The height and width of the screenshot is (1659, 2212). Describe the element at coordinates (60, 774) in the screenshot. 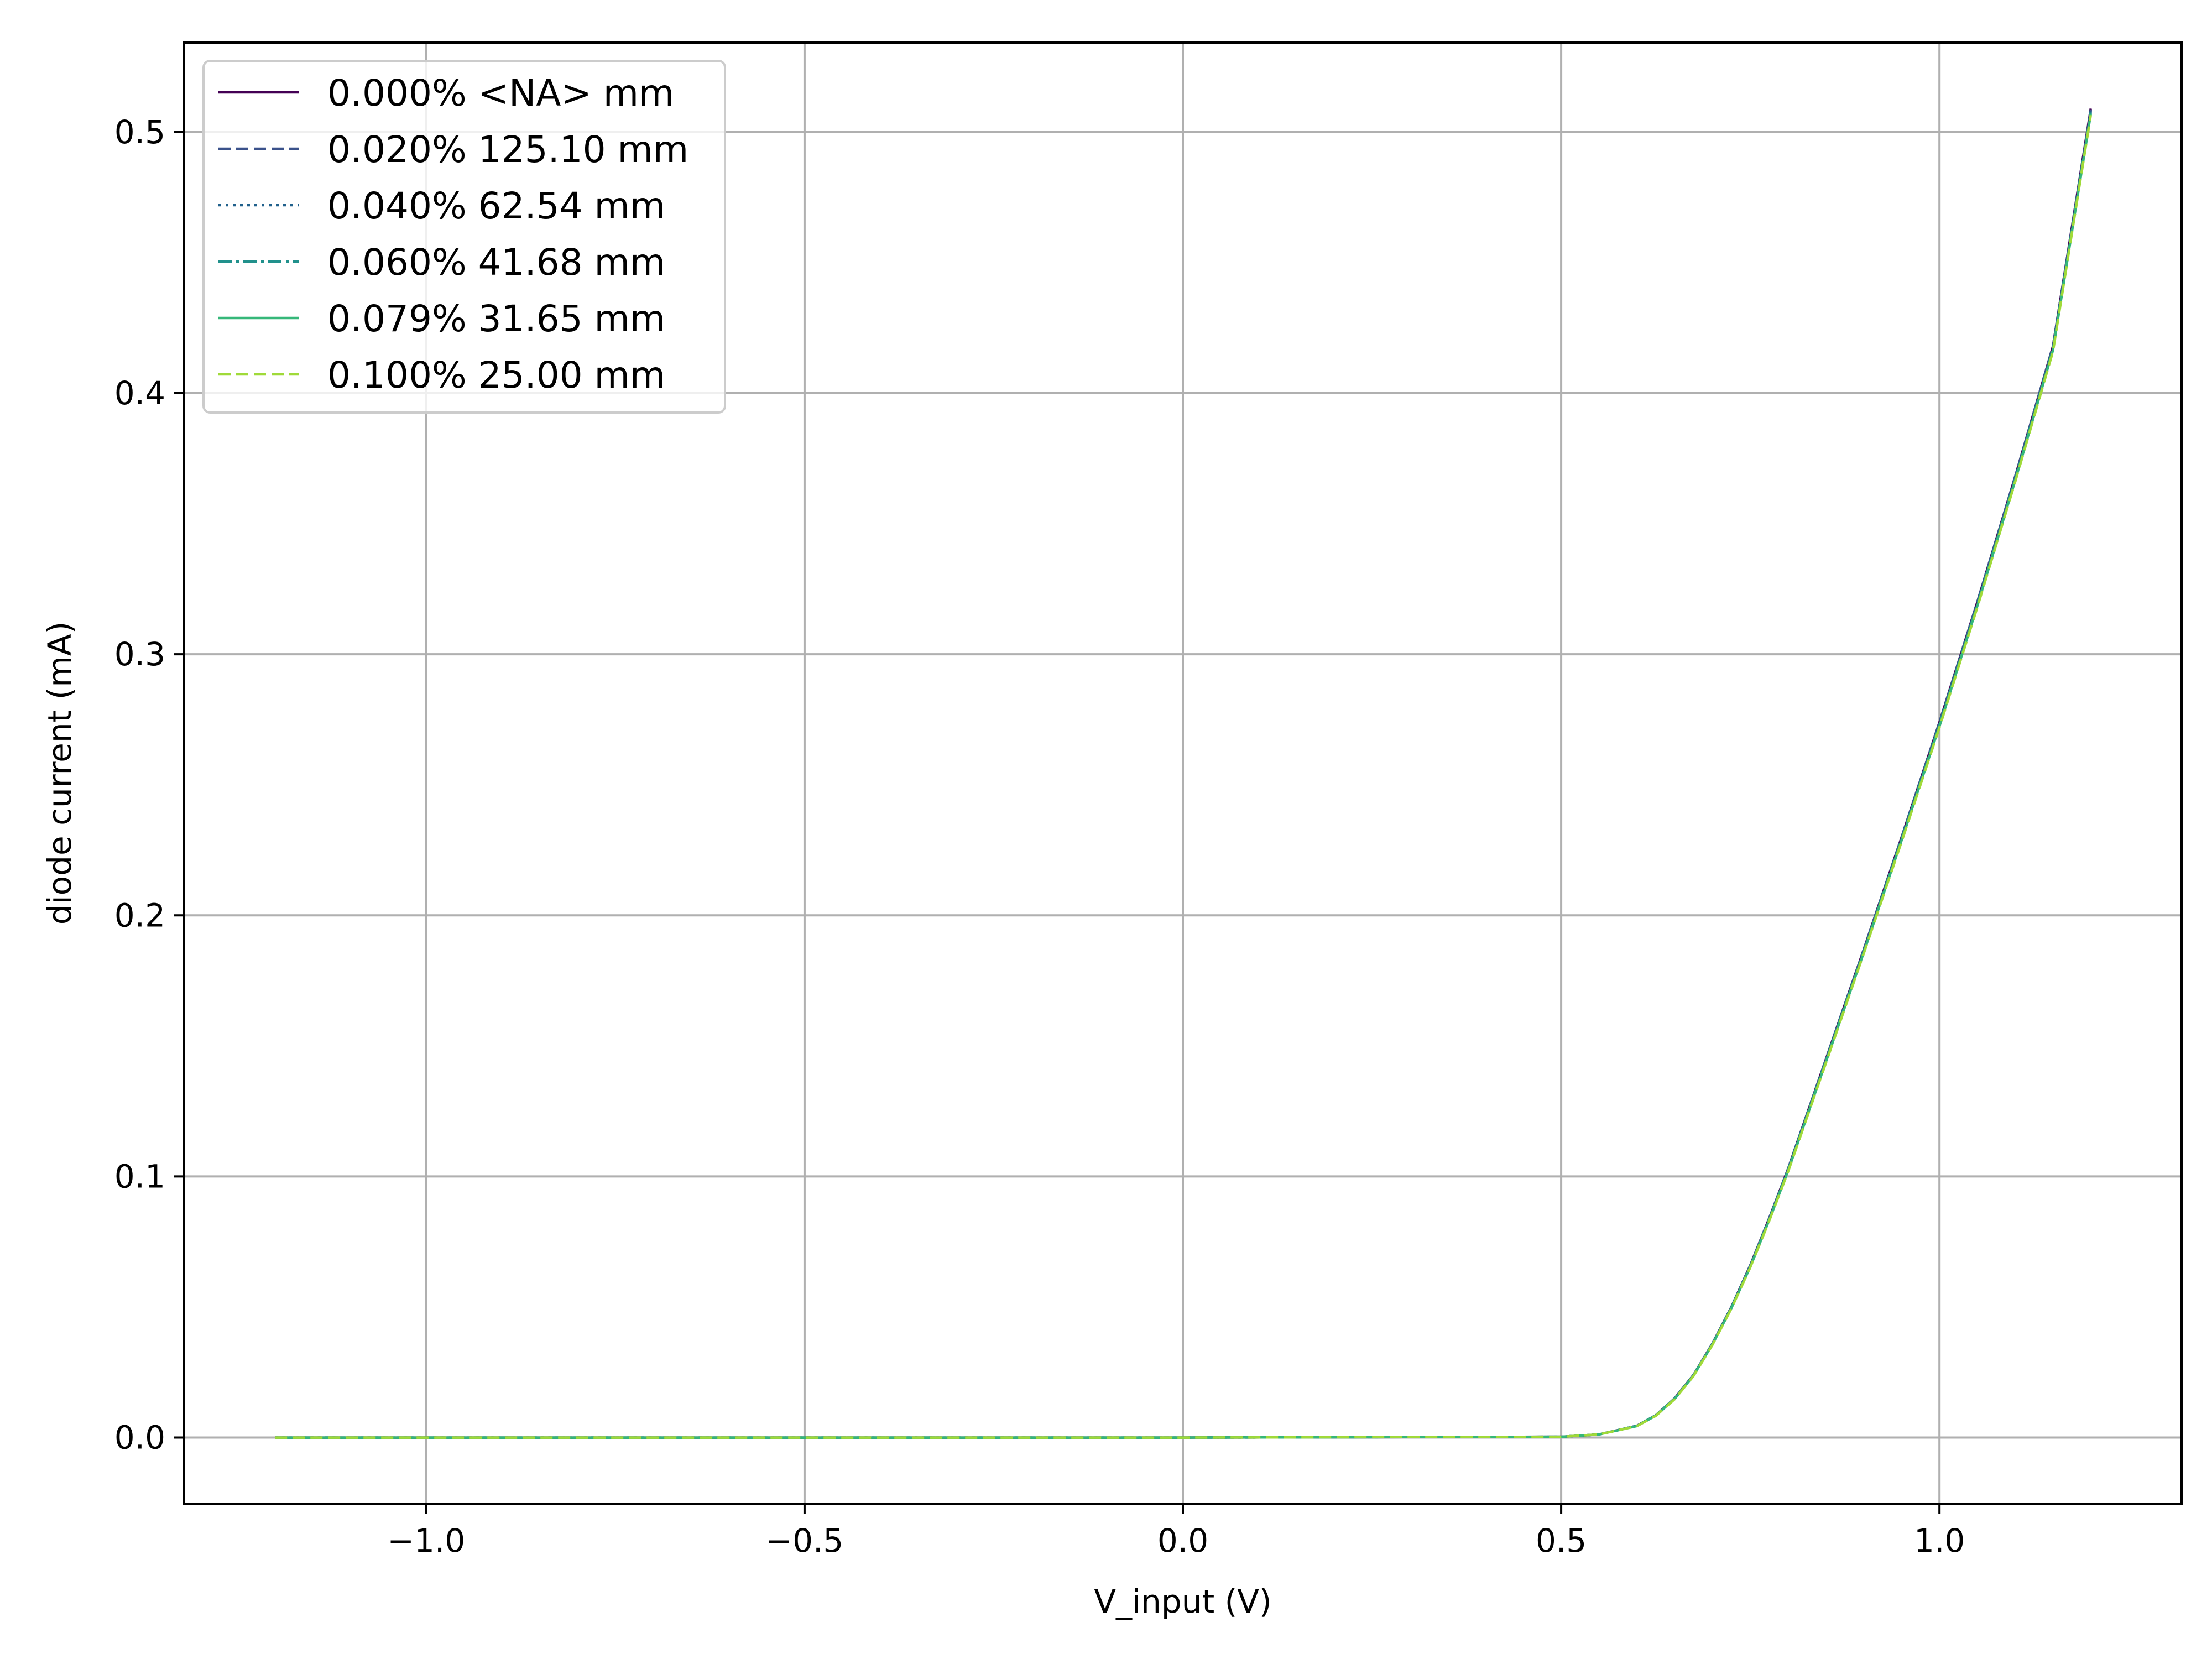

I see `y-axis-label: diode current (mA)` at that location.